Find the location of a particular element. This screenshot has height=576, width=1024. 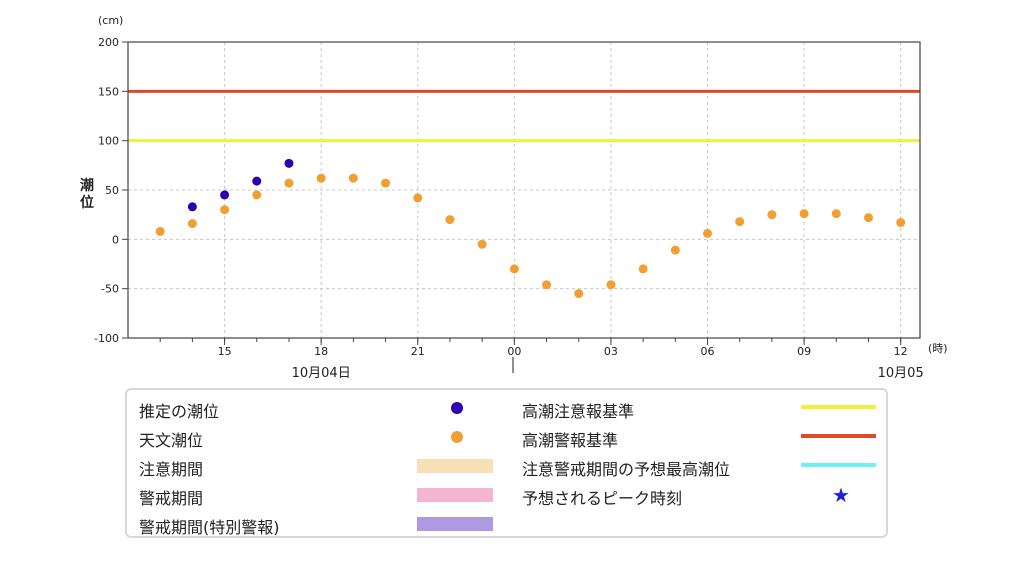

y-axis-label: 潮位 is located at coordinates (87, 194).